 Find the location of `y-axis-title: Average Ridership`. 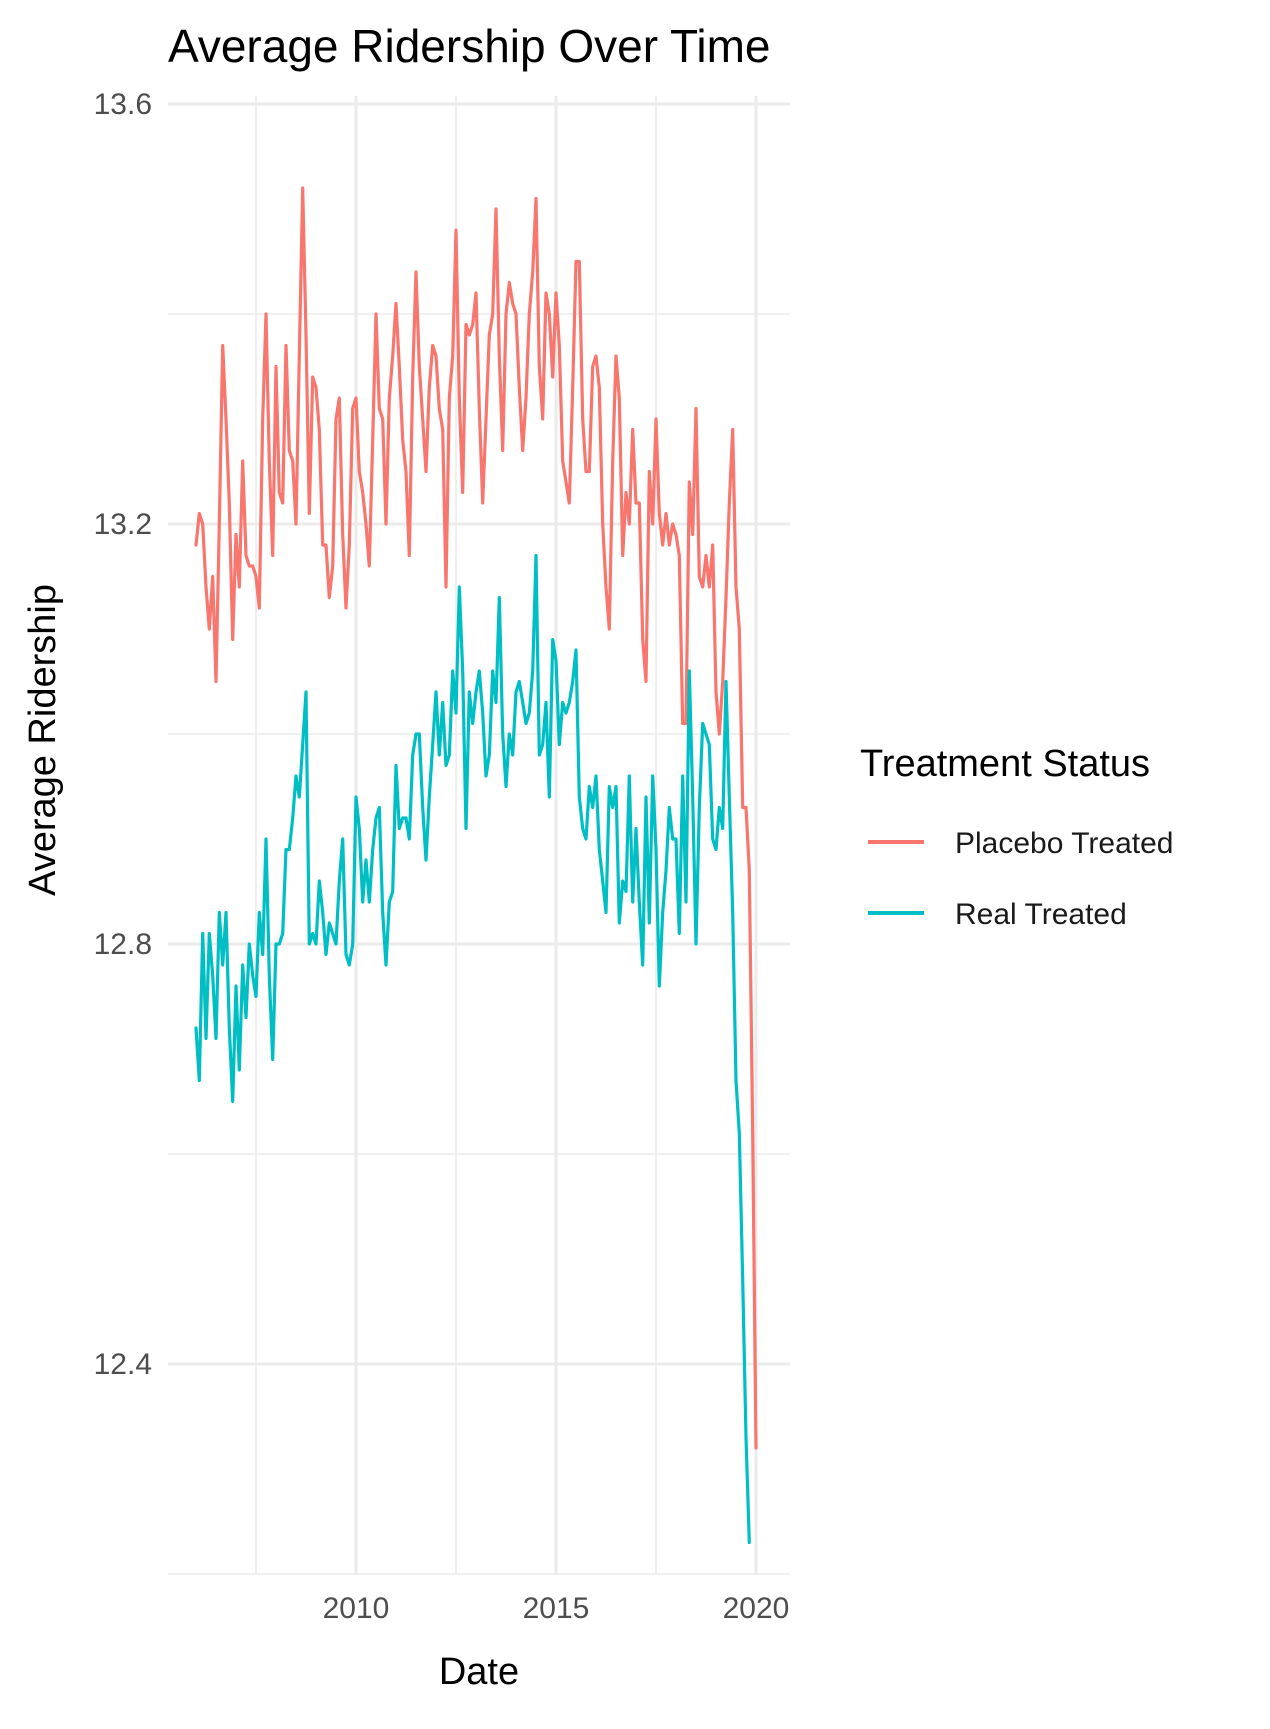

y-axis-title: Average Ridership is located at coordinates (43, 740).